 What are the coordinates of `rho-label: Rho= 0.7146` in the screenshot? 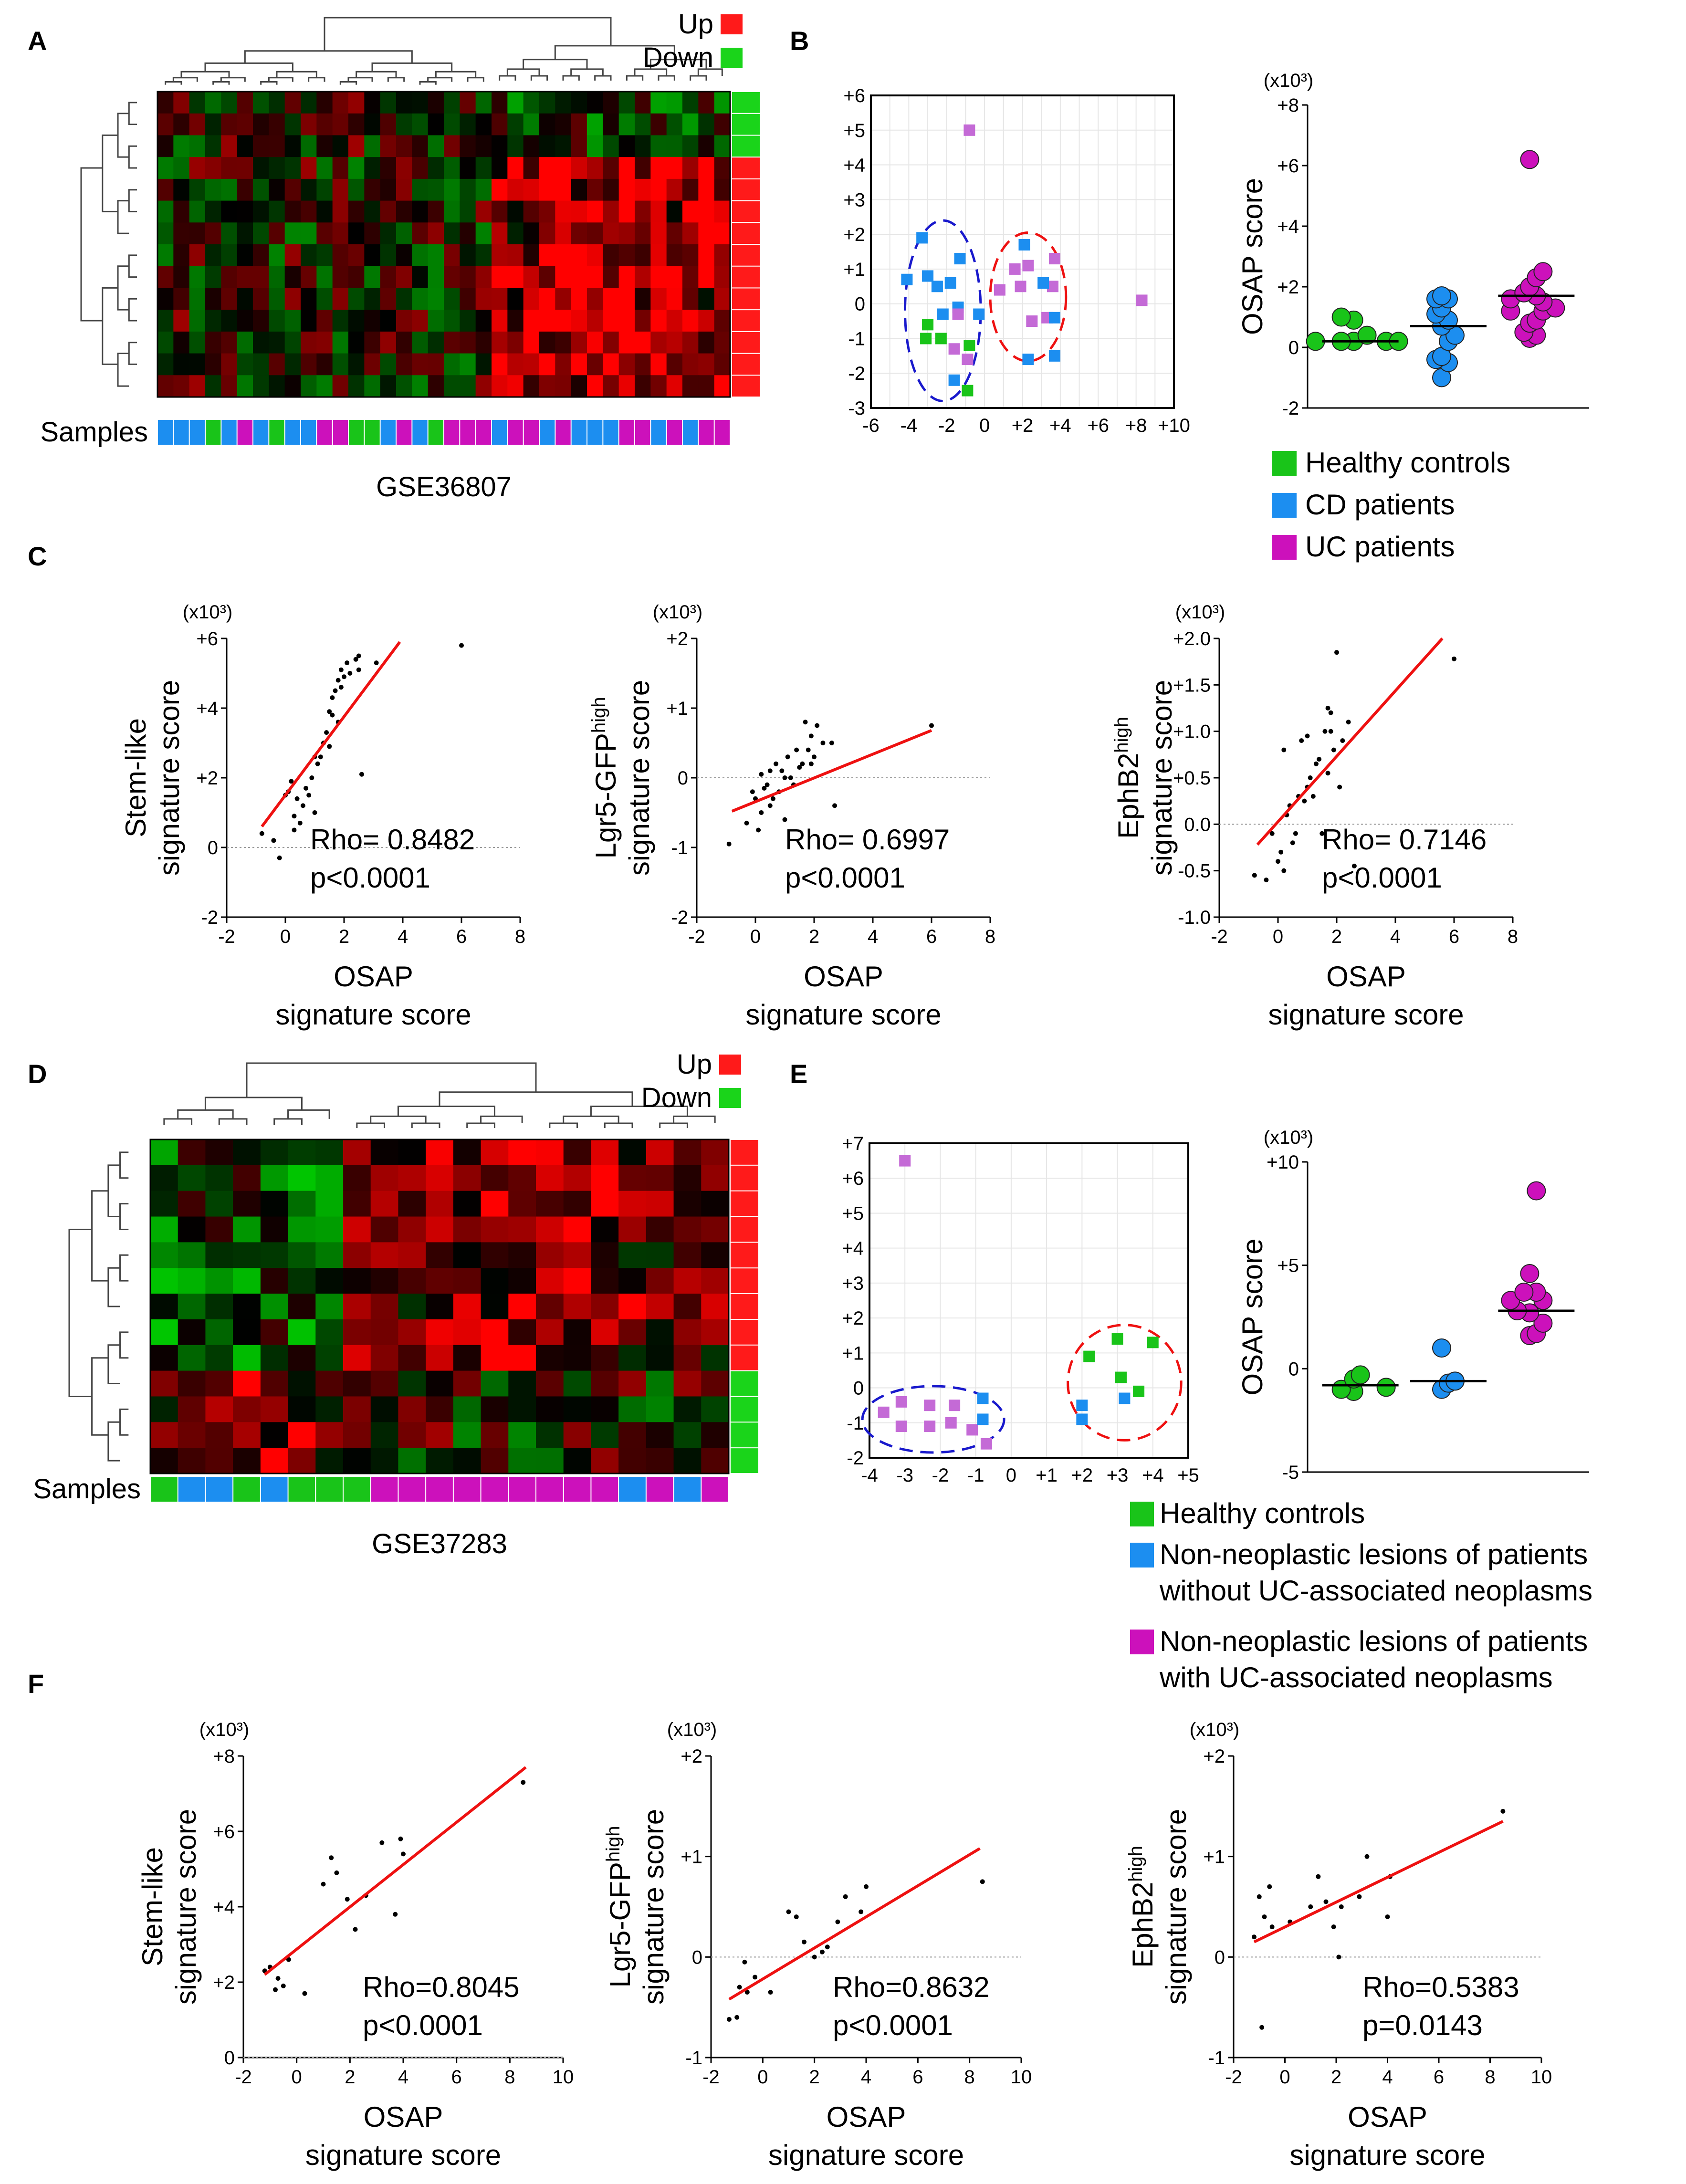 It's located at (1404, 840).